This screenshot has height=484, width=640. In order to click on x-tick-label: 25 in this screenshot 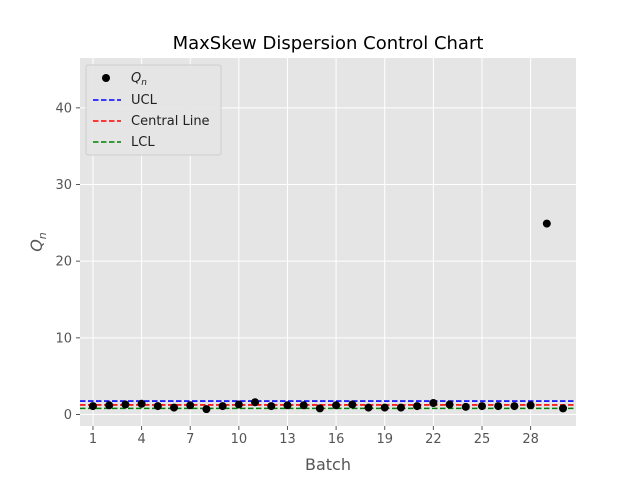, I will do `click(482, 439)`.